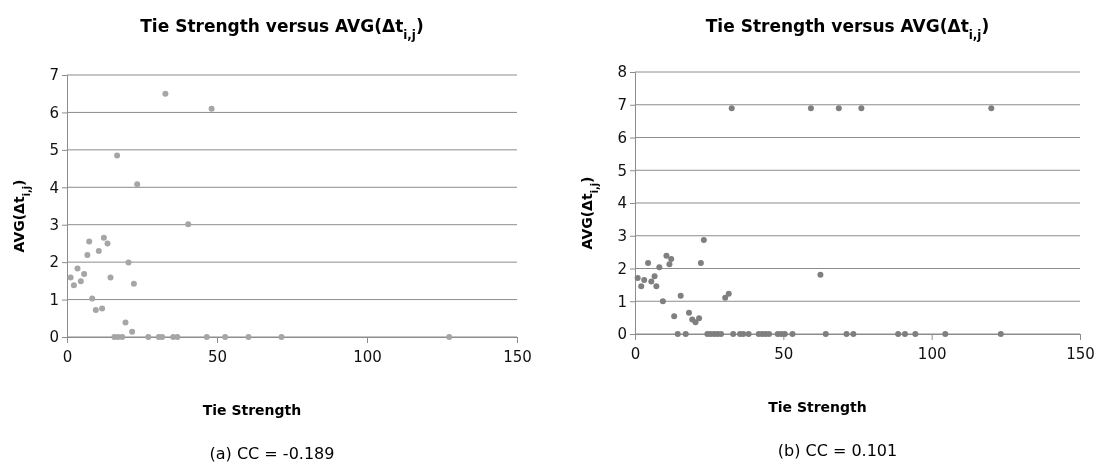  I want to click on text: (b) CC = 0.101, so click(837, 450).